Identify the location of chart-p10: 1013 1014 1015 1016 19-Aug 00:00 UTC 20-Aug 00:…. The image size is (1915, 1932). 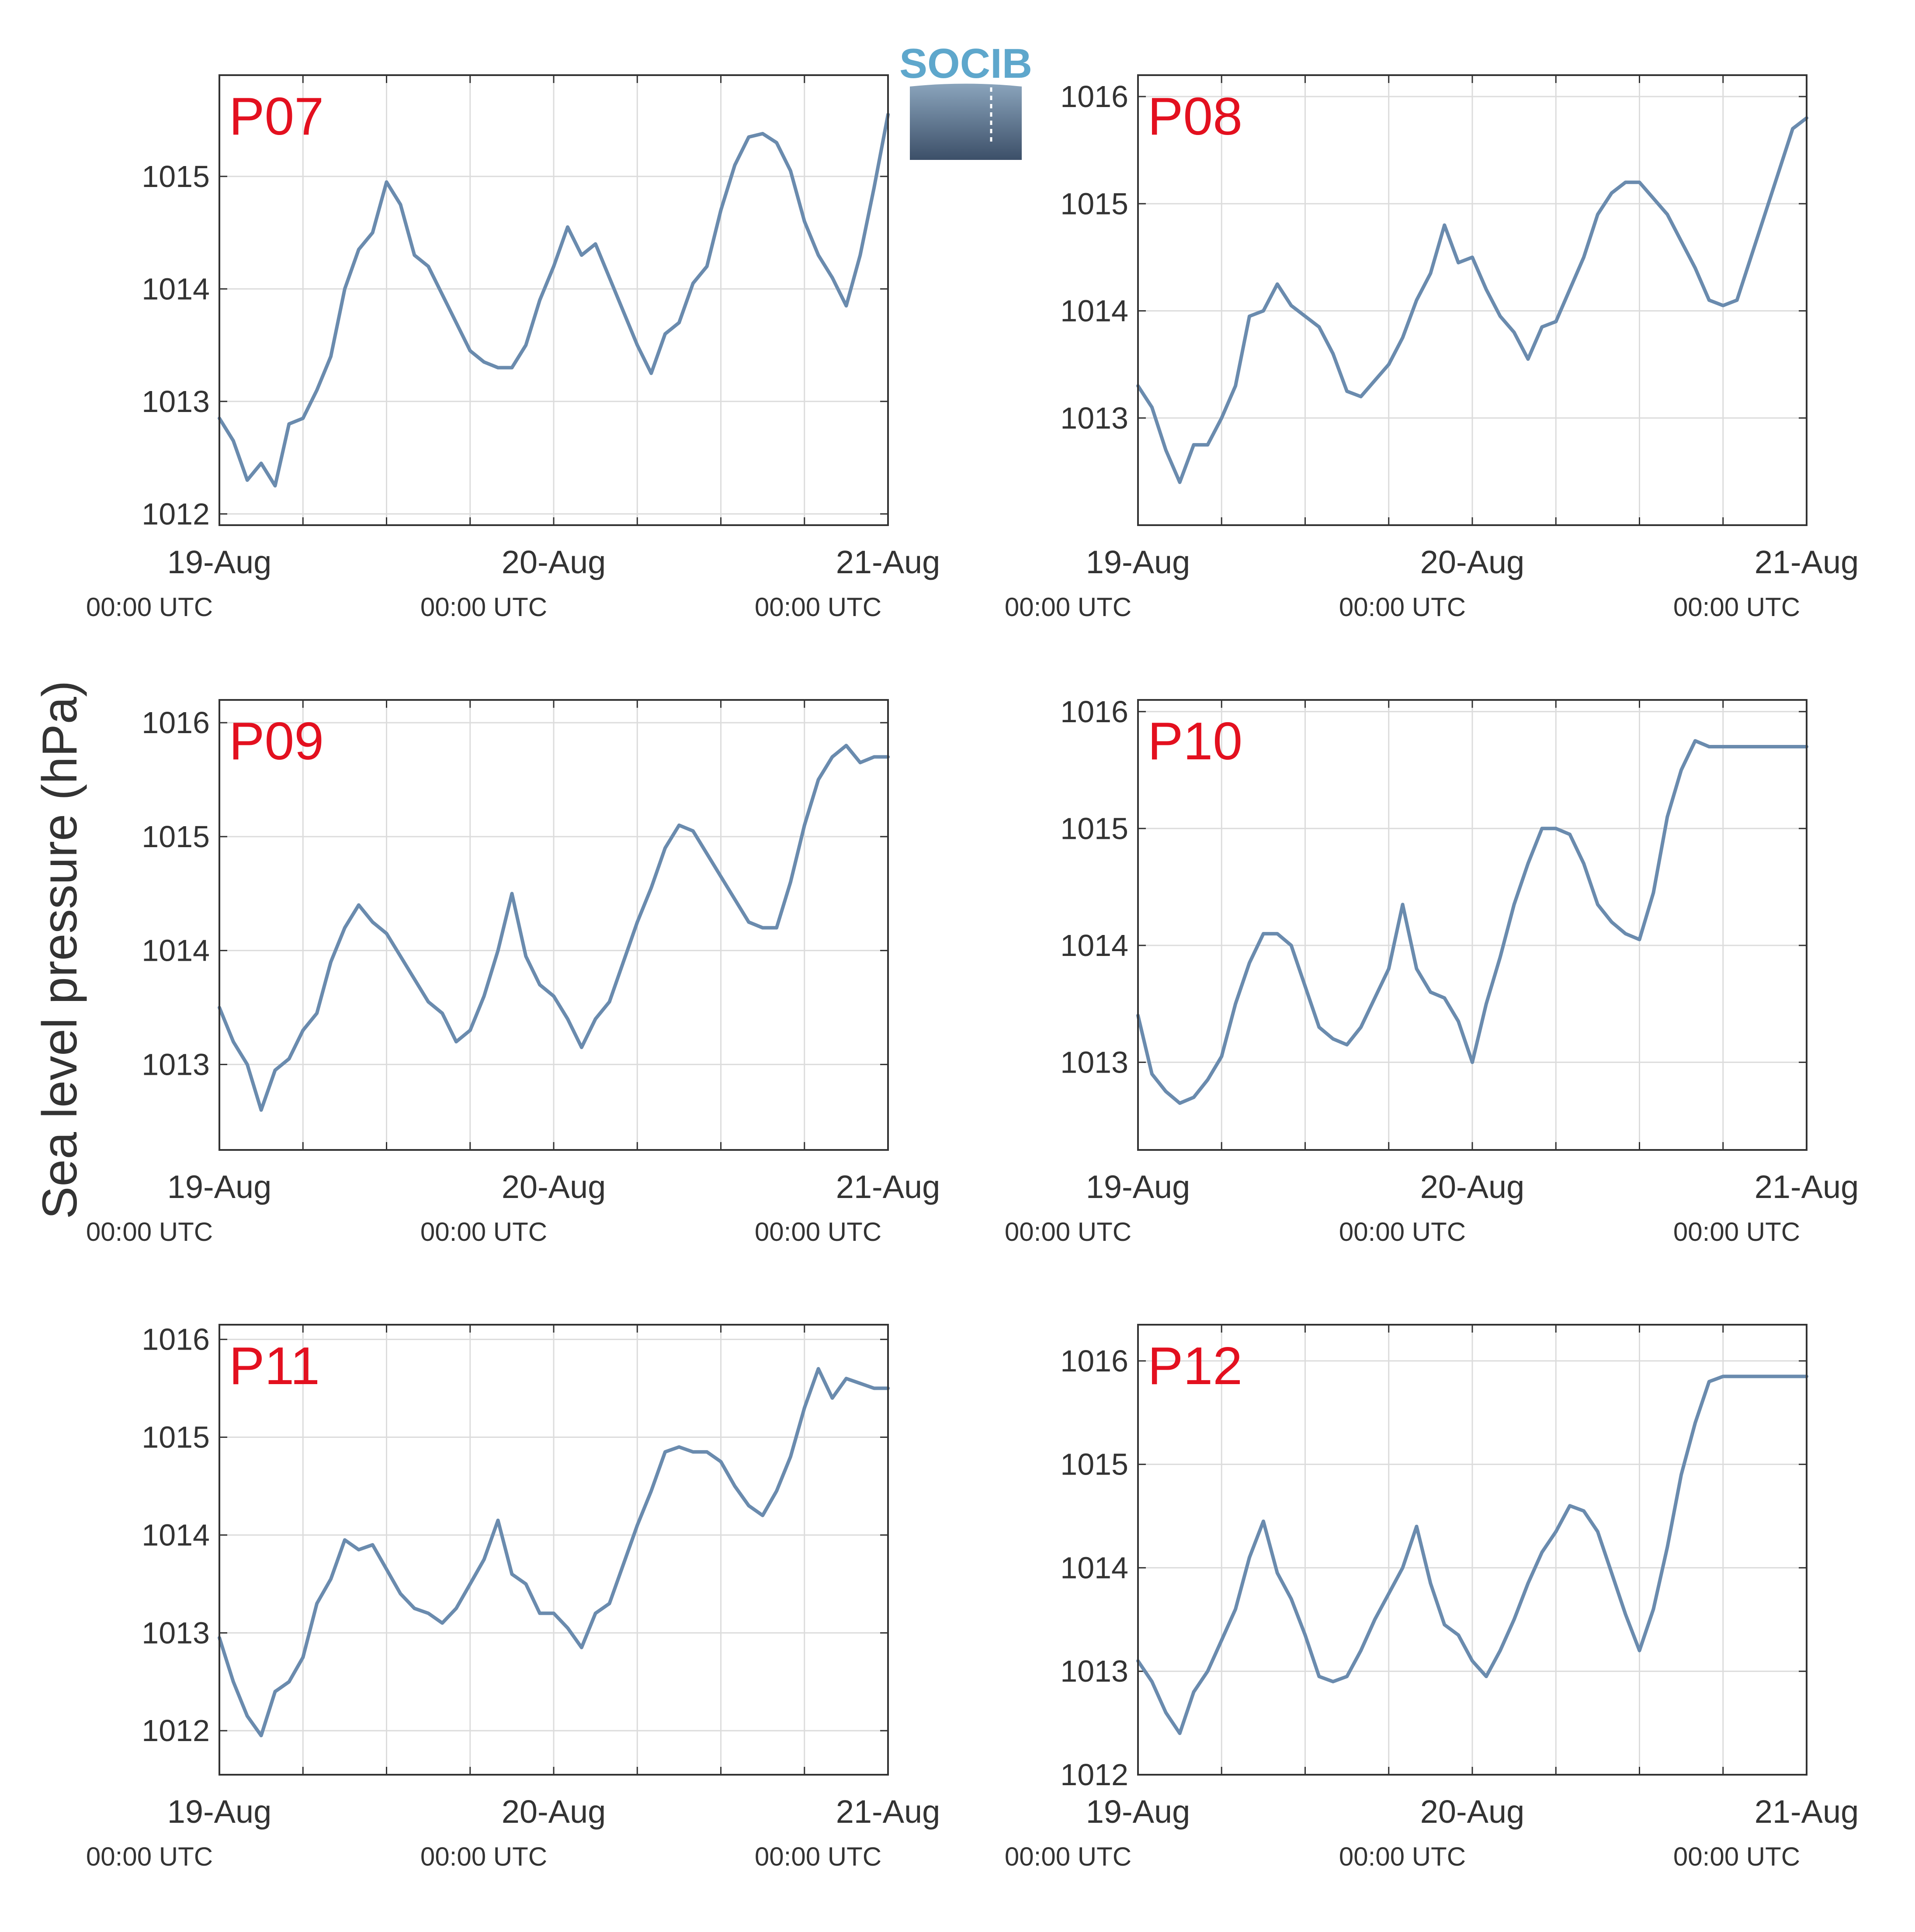
(1432, 970).